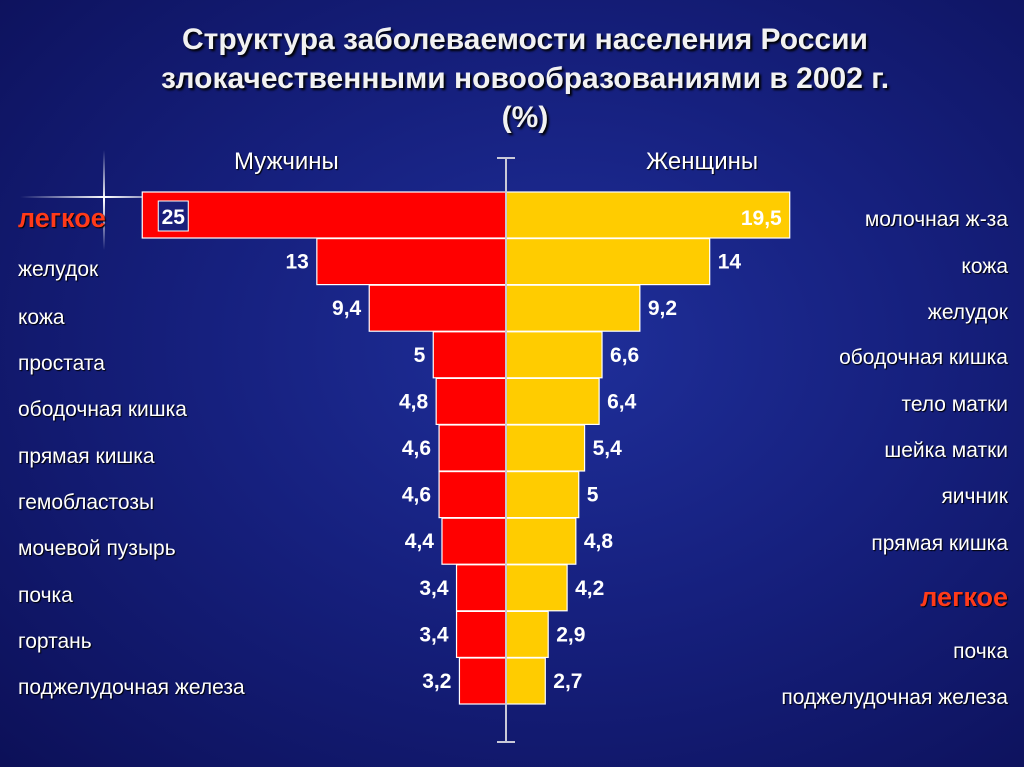 The height and width of the screenshot is (767, 1024). I want to click on women-value-label: 4,8, so click(599, 541).